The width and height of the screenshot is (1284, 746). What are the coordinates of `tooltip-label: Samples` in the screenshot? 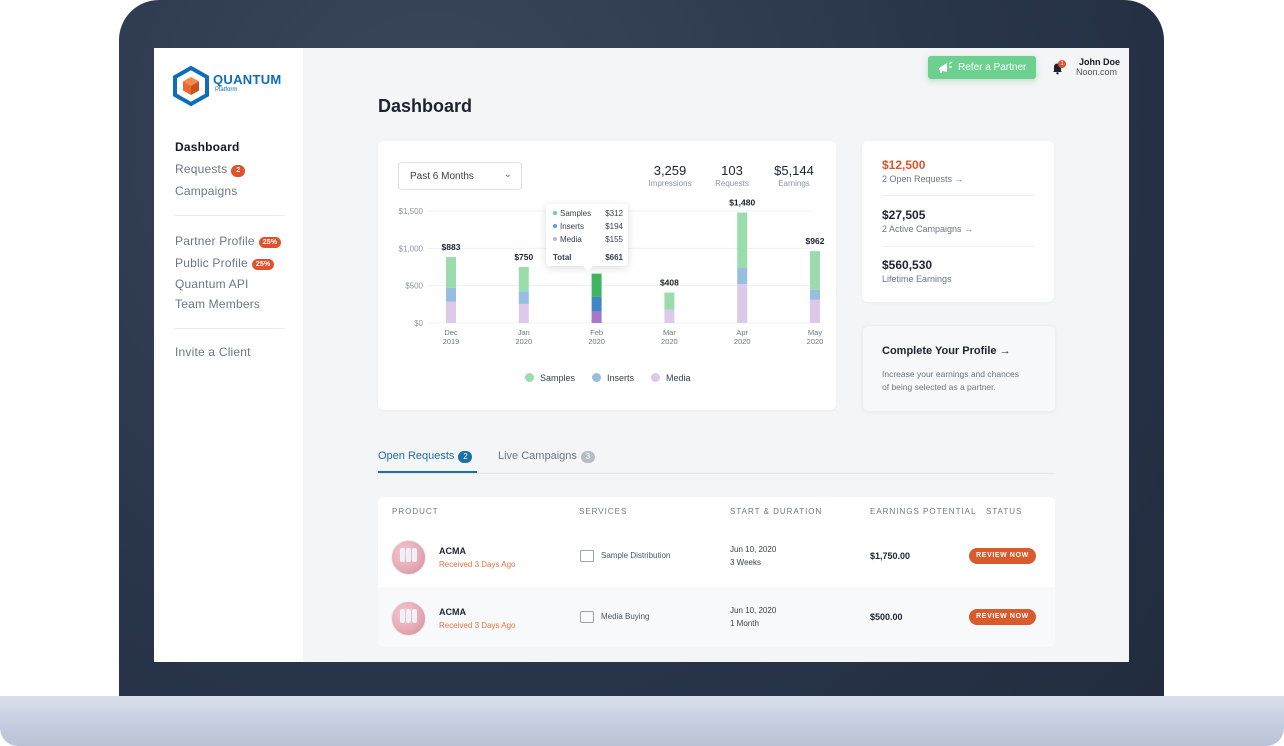 It's located at (576, 213).